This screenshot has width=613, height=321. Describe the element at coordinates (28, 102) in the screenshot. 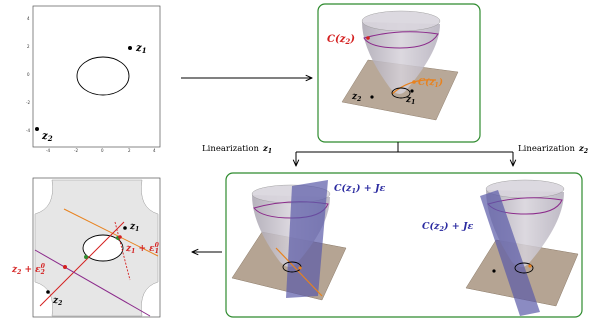

I see `y-tick: -2` at that location.